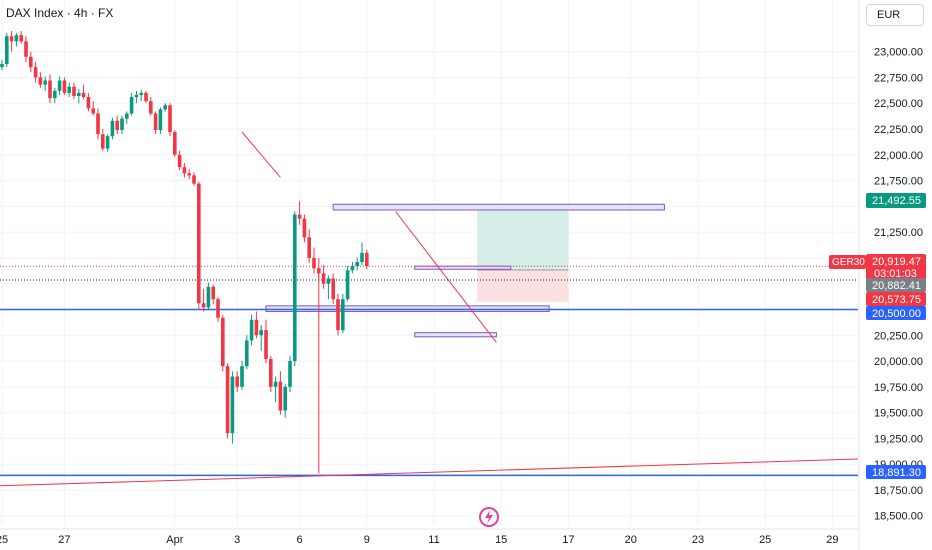 The height and width of the screenshot is (550, 932). Describe the element at coordinates (898, 388) in the screenshot. I see `y-tick-label: 19,750.00` at that location.